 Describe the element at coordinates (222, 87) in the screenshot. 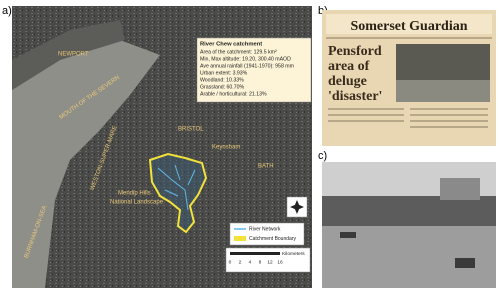

I see `info-line: Grassland: 60.70%` at that location.